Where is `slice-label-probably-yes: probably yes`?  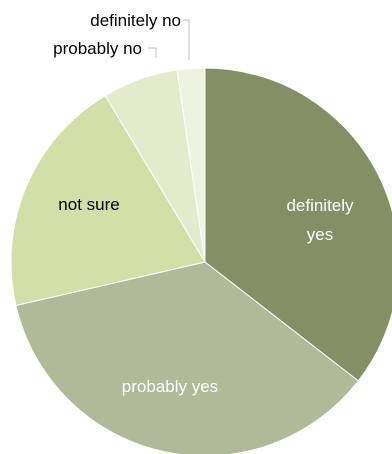
slice-label-probably-yes: probably yes is located at coordinates (170, 386).